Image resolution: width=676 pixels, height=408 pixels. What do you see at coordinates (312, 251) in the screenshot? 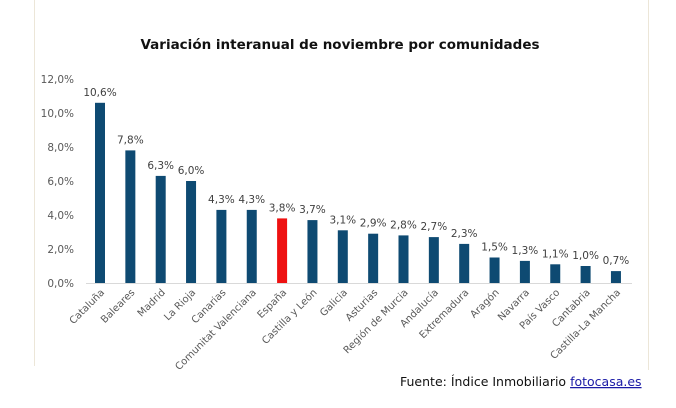
I see `bar-castilla-y-león` at bounding box center [312, 251].